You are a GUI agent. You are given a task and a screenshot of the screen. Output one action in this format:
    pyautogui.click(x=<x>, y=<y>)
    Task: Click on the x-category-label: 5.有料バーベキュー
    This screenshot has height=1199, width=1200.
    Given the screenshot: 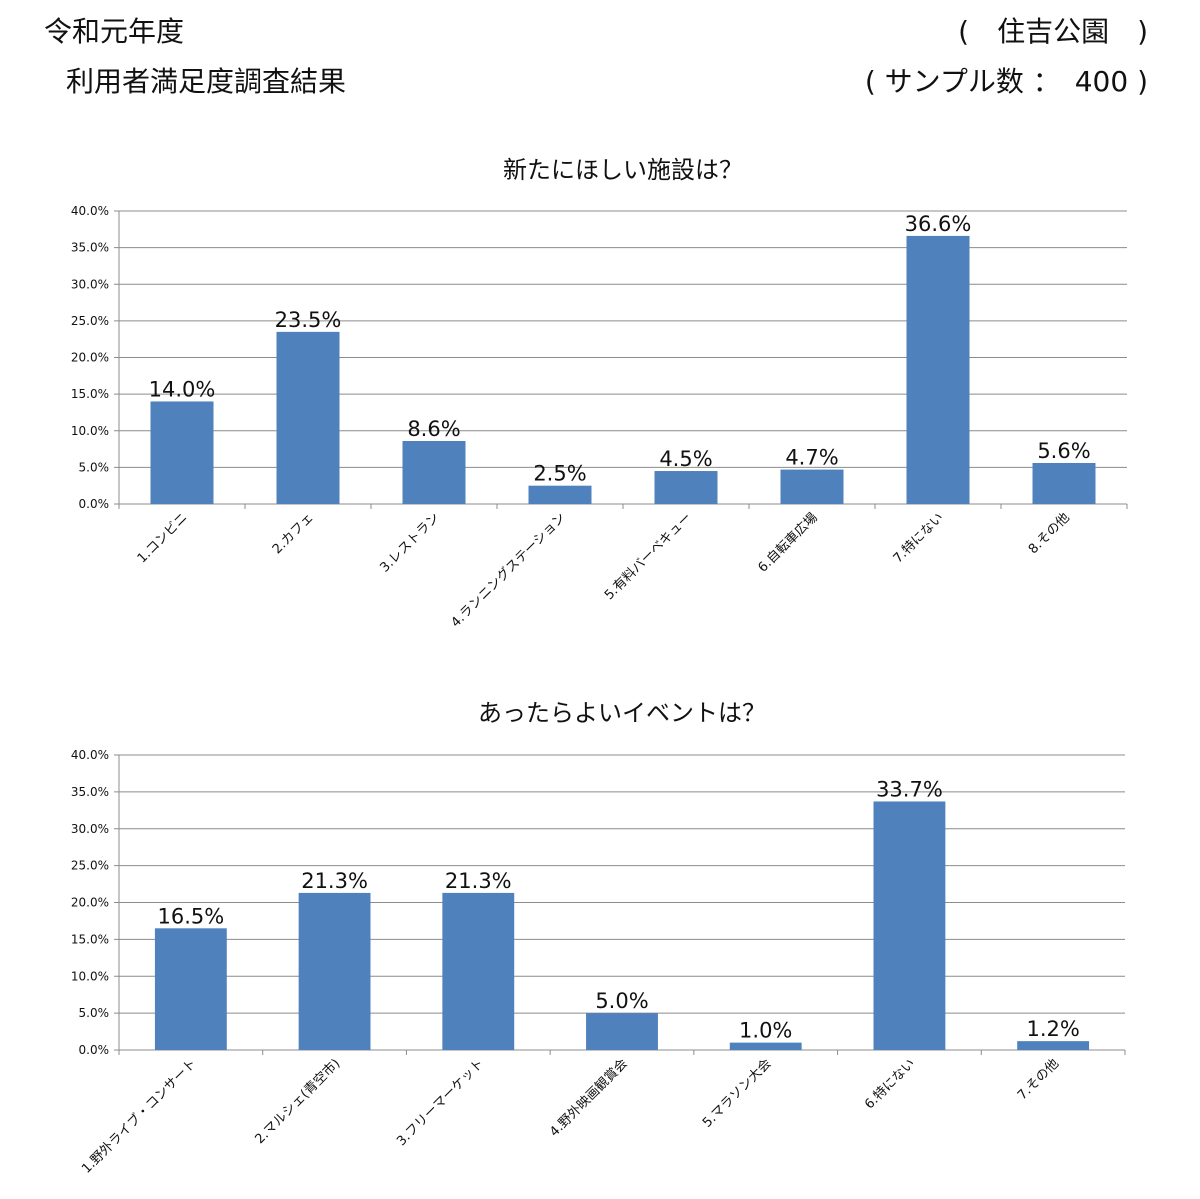 What is the action you would take?
    pyautogui.click(x=648, y=556)
    